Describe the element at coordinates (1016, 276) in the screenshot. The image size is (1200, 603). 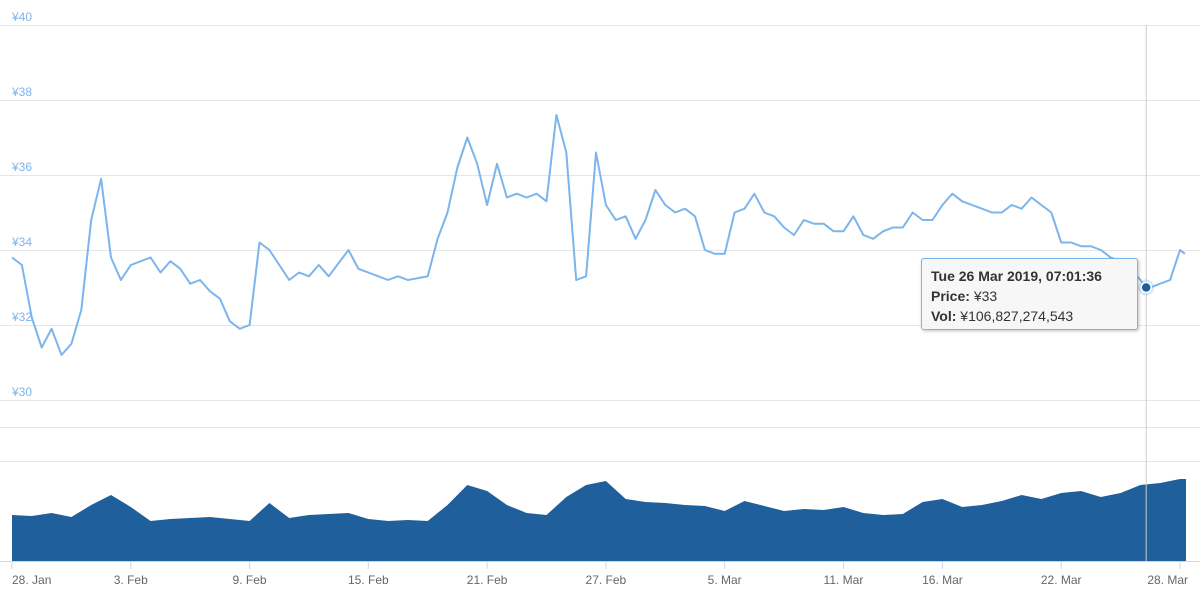
I see `tooltip-date: Tue 26 Mar 2019, 07:01:36` at that location.